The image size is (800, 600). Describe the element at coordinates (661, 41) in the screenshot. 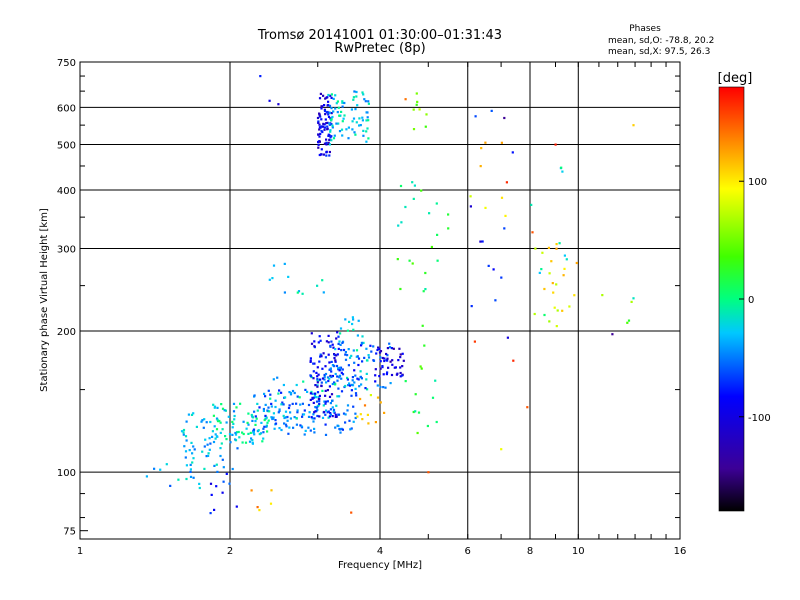

I see `phases-mean-o: mean, sd,O: -78.8, 20.2` at that location.